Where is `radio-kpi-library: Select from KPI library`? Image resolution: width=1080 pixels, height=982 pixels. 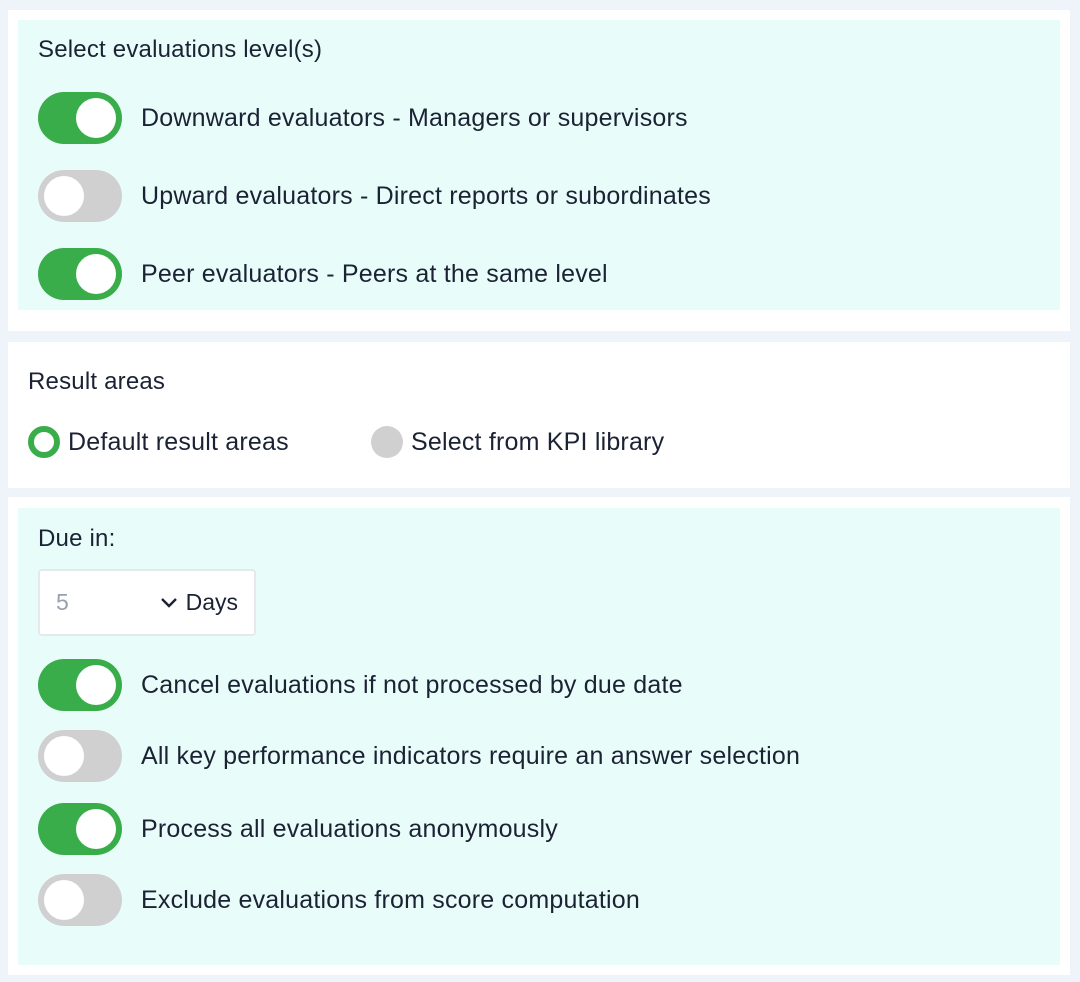 radio-kpi-library: Select from KPI library is located at coordinates (517, 442).